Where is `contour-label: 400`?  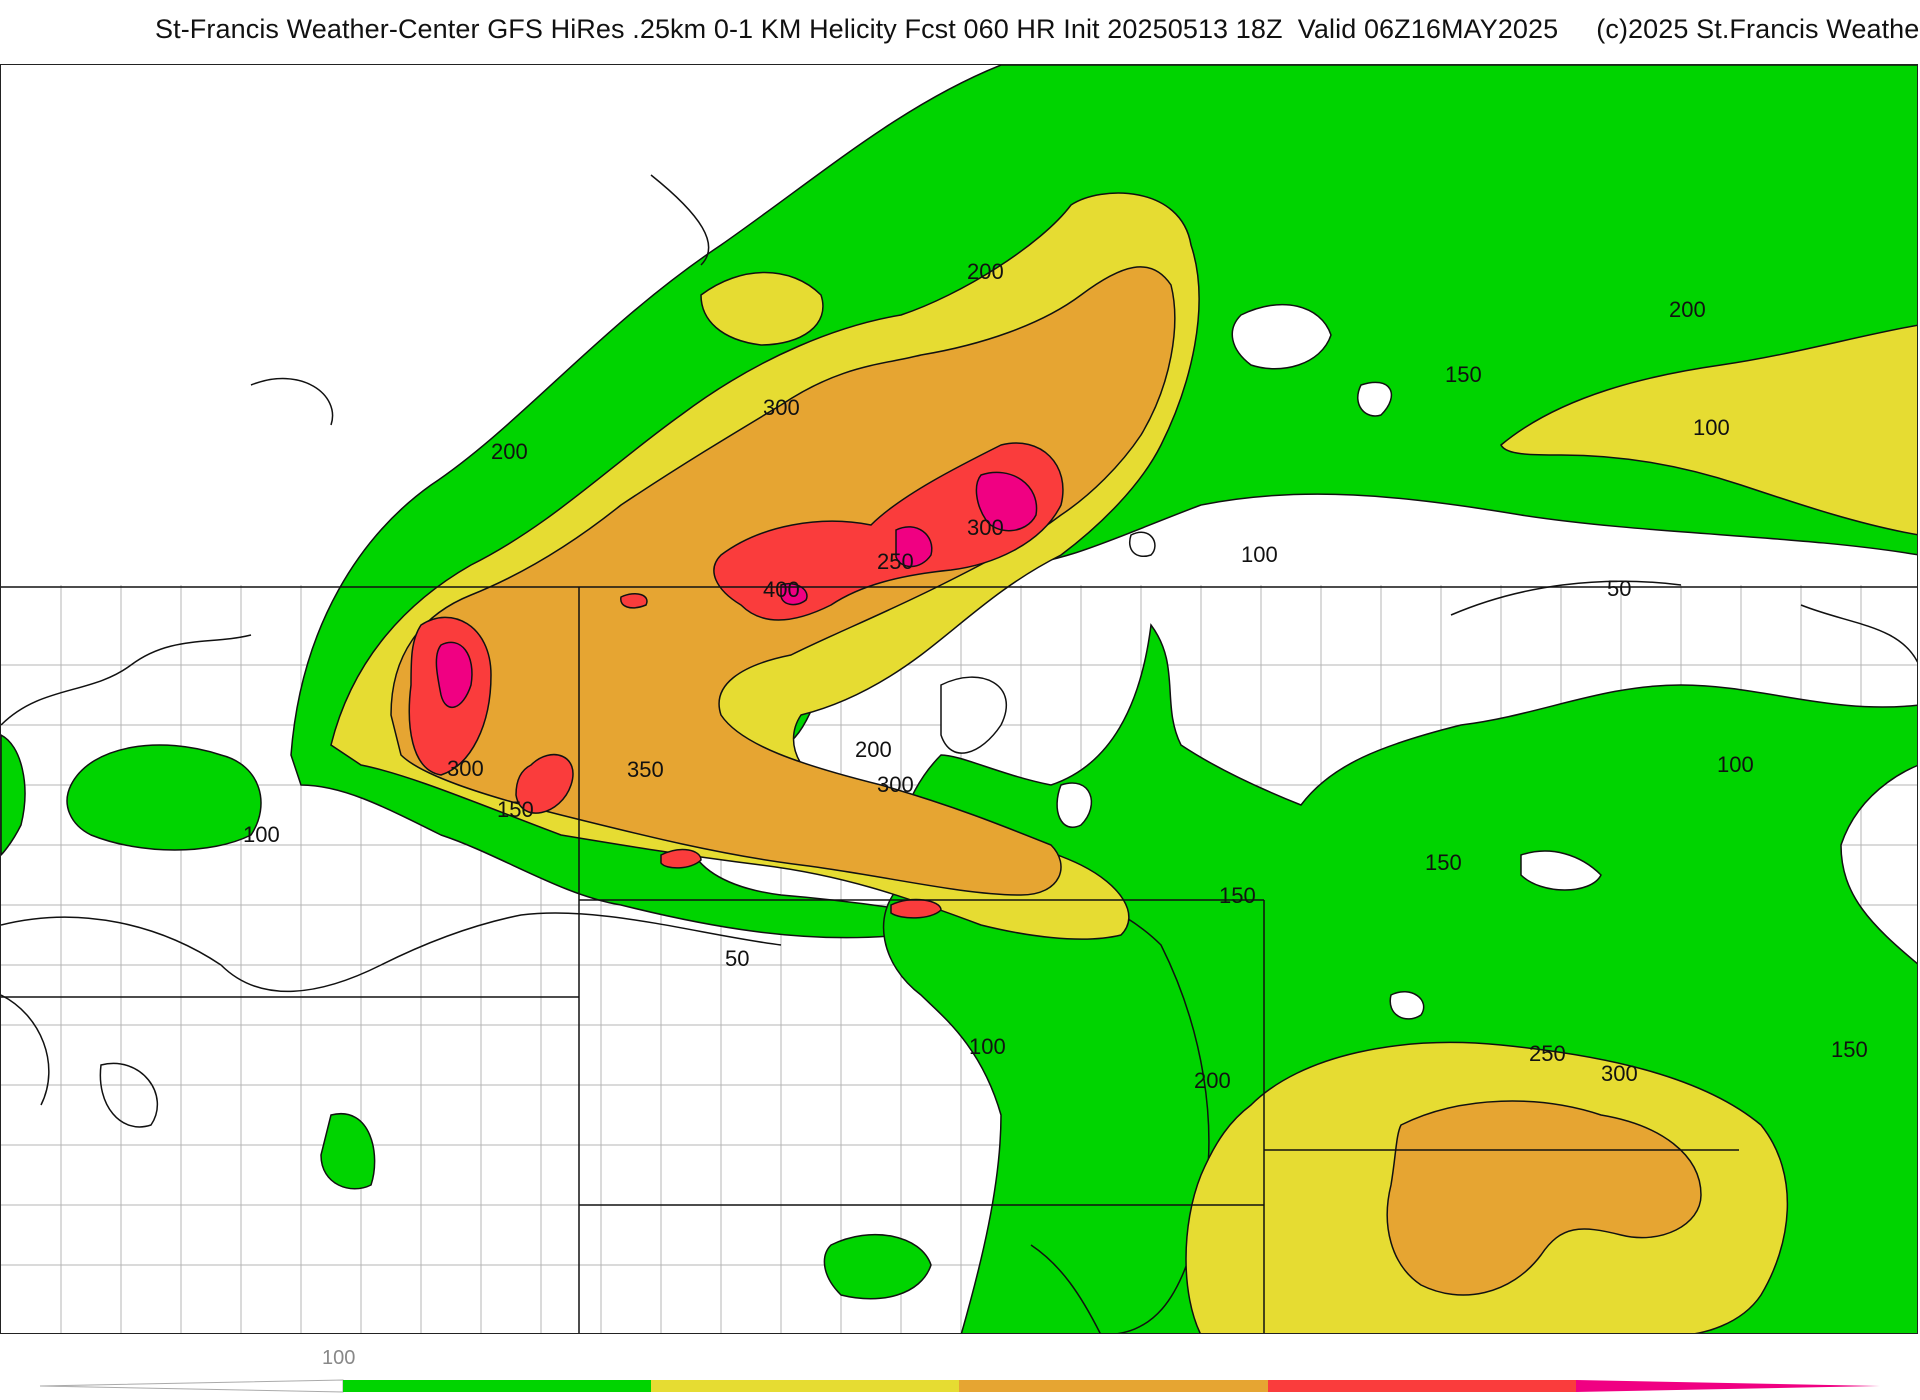
contour-label: 400 is located at coordinates (781, 589).